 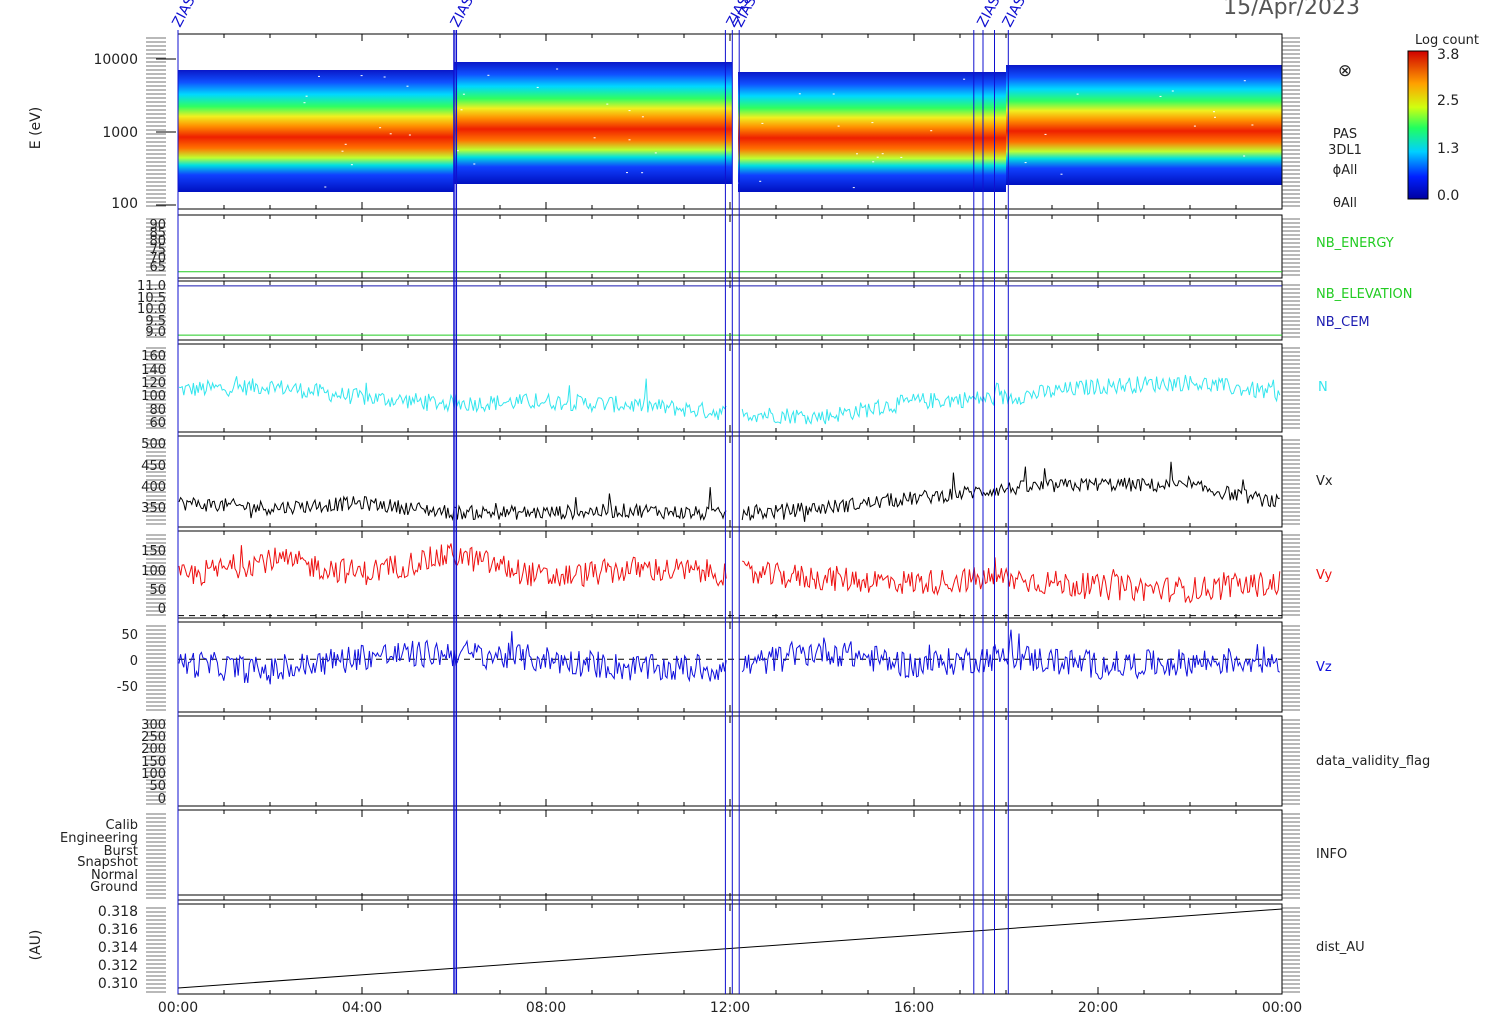 What do you see at coordinates (1373, 761) in the screenshot?
I see `validity-label: data_validity_flag` at bounding box center [1373, 761].